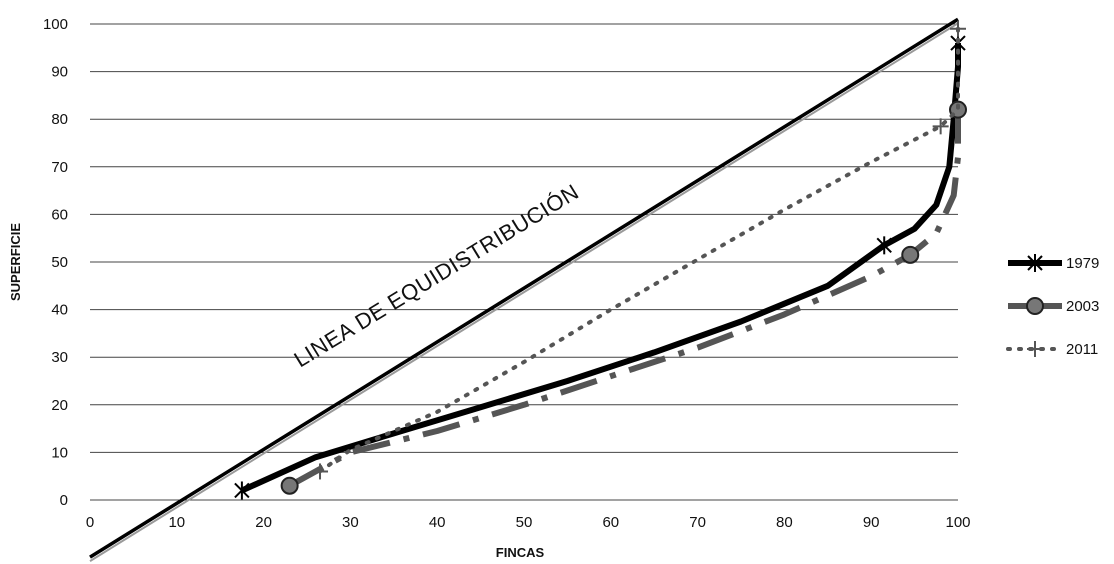 The width and height of the screenshot is (1114, 564). What do you see at coordinates (59, 357) in the screenshot?
I see `y-tick-30: 30` at bounding box center [59, 357].